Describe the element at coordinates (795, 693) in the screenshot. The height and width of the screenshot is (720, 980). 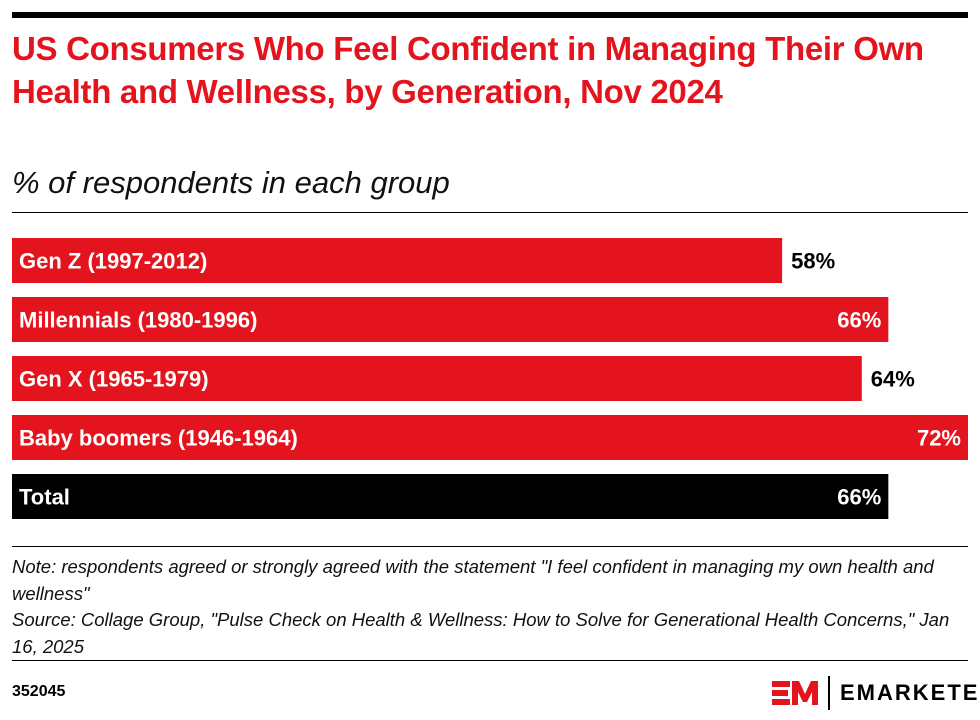
I see `em-logo-mark-icon` at that location.